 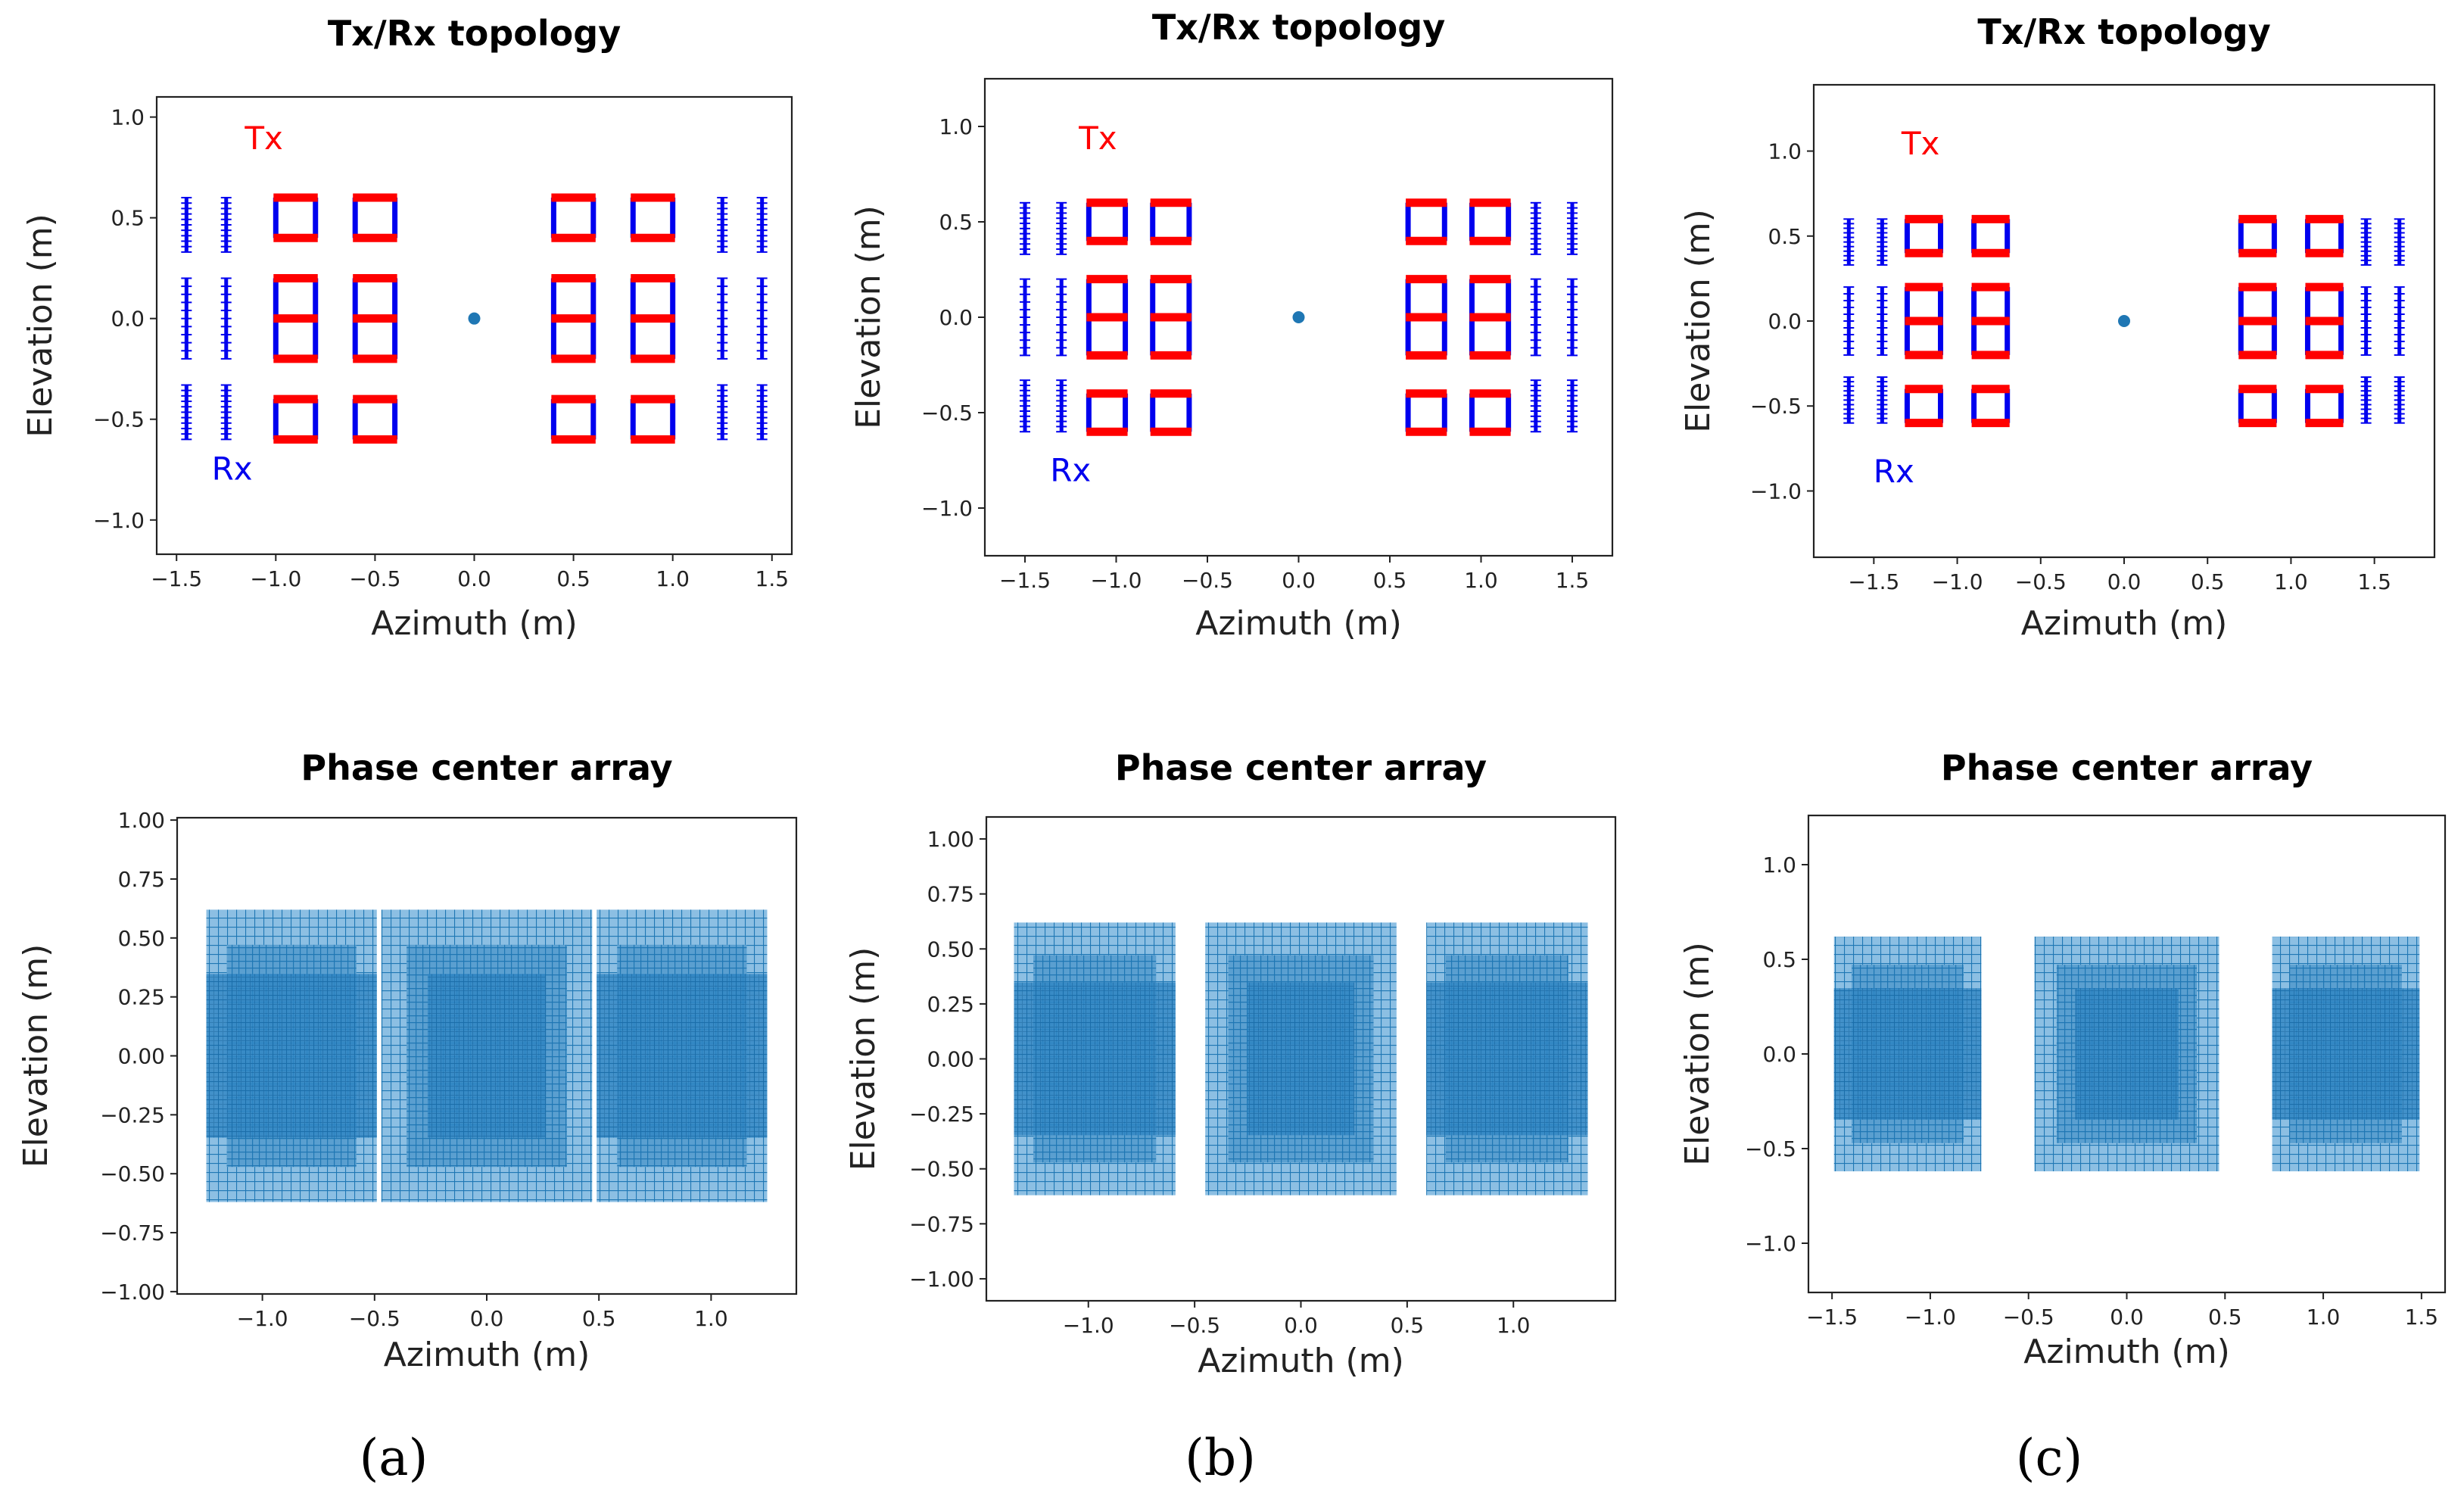 I want to click on panel-label-c: (c), so click(x=2049, y=1458).